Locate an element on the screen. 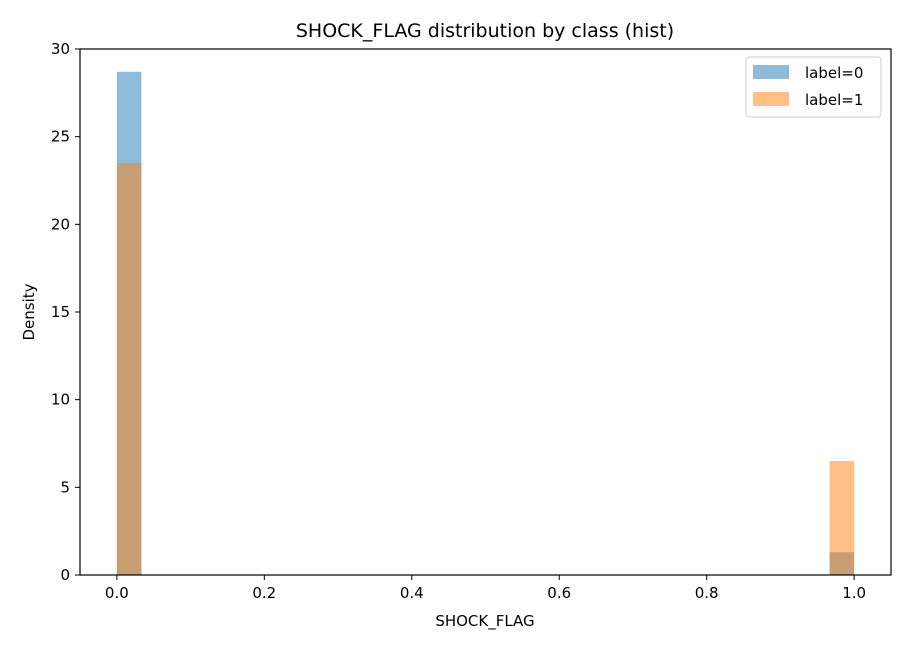  legend-swatch-label1 is located at coordinates (771, 99).